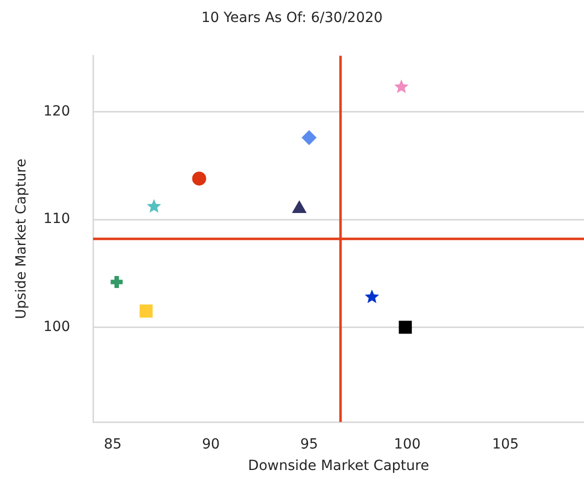 The width and height of the screenshot is (584, 479). I want to click on x-axis-title: Downside Market Capture, so click(339, 466).